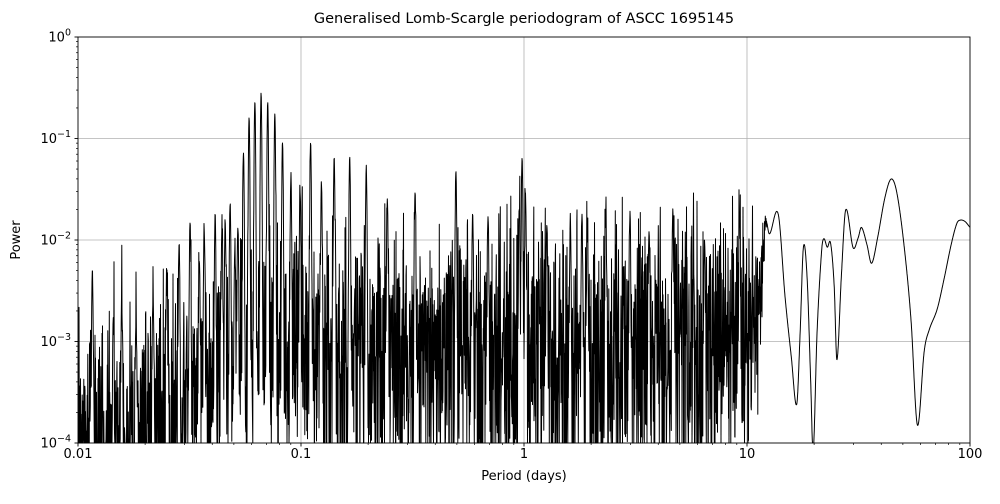 The width and height of the screenshot is (1000, 504). What do you see at coordinates (55, 443) in the screenshot?
I see `y-tick-label: 10⁻⁴` at bounding box center [55, 443].